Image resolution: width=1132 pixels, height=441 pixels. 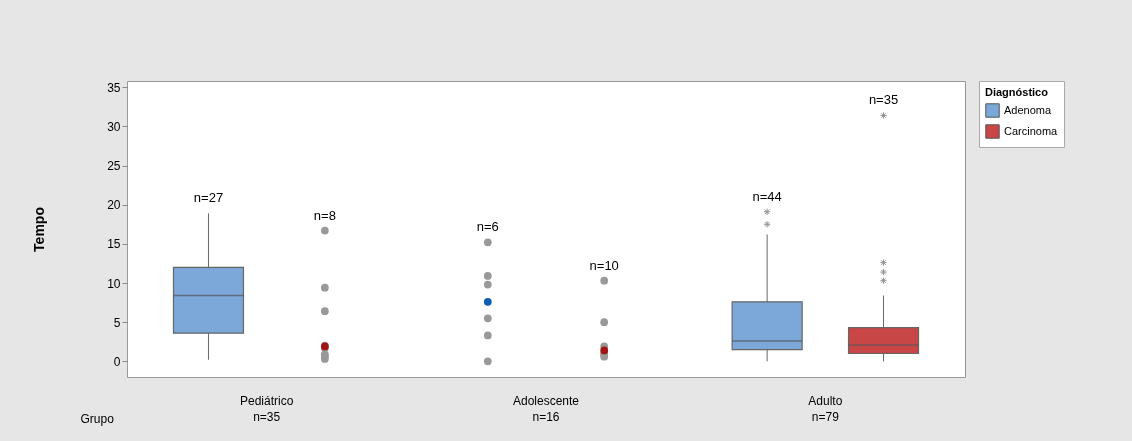 What do you see at coordinates (546, 408) in the screenshot?
I see `x-tick-label: Adolescente n=16` at bounding box center [546, 408].